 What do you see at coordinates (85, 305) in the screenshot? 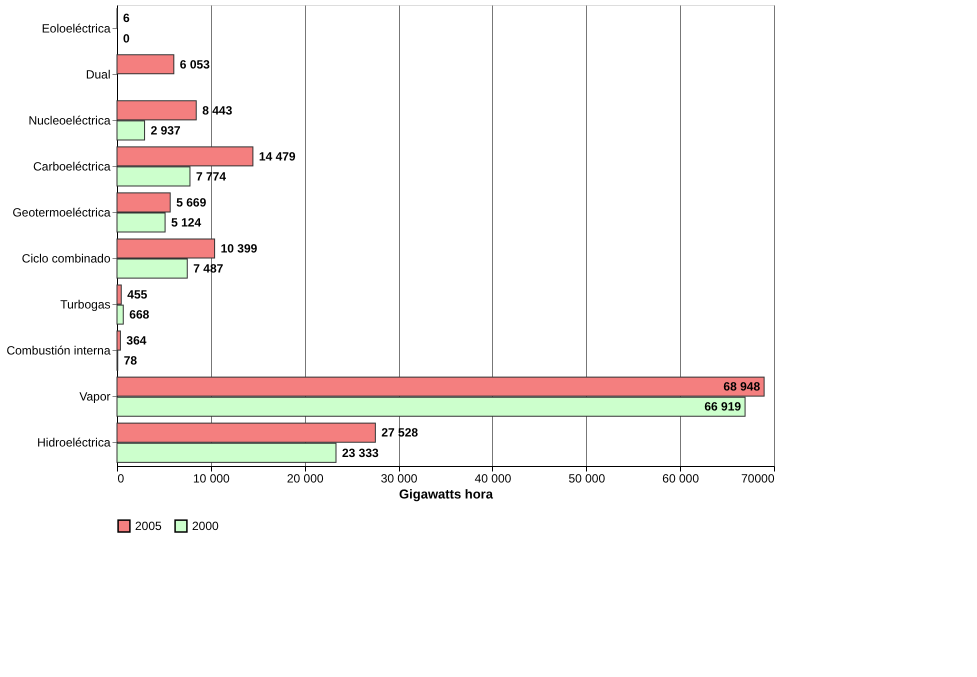
I see `y-tick-label: Turbogas` at bounding box center [85, 305].